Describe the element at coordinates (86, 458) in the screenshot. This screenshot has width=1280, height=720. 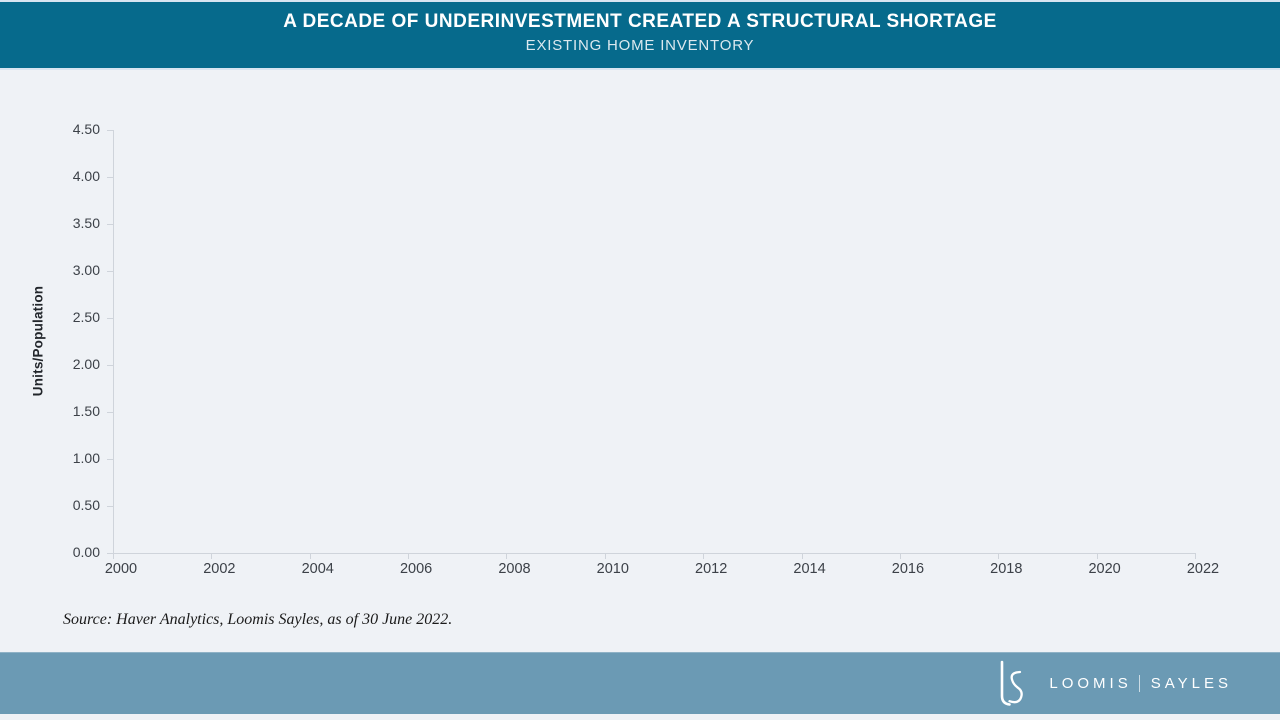
I see `y-tick-label: 1.00` at that location.